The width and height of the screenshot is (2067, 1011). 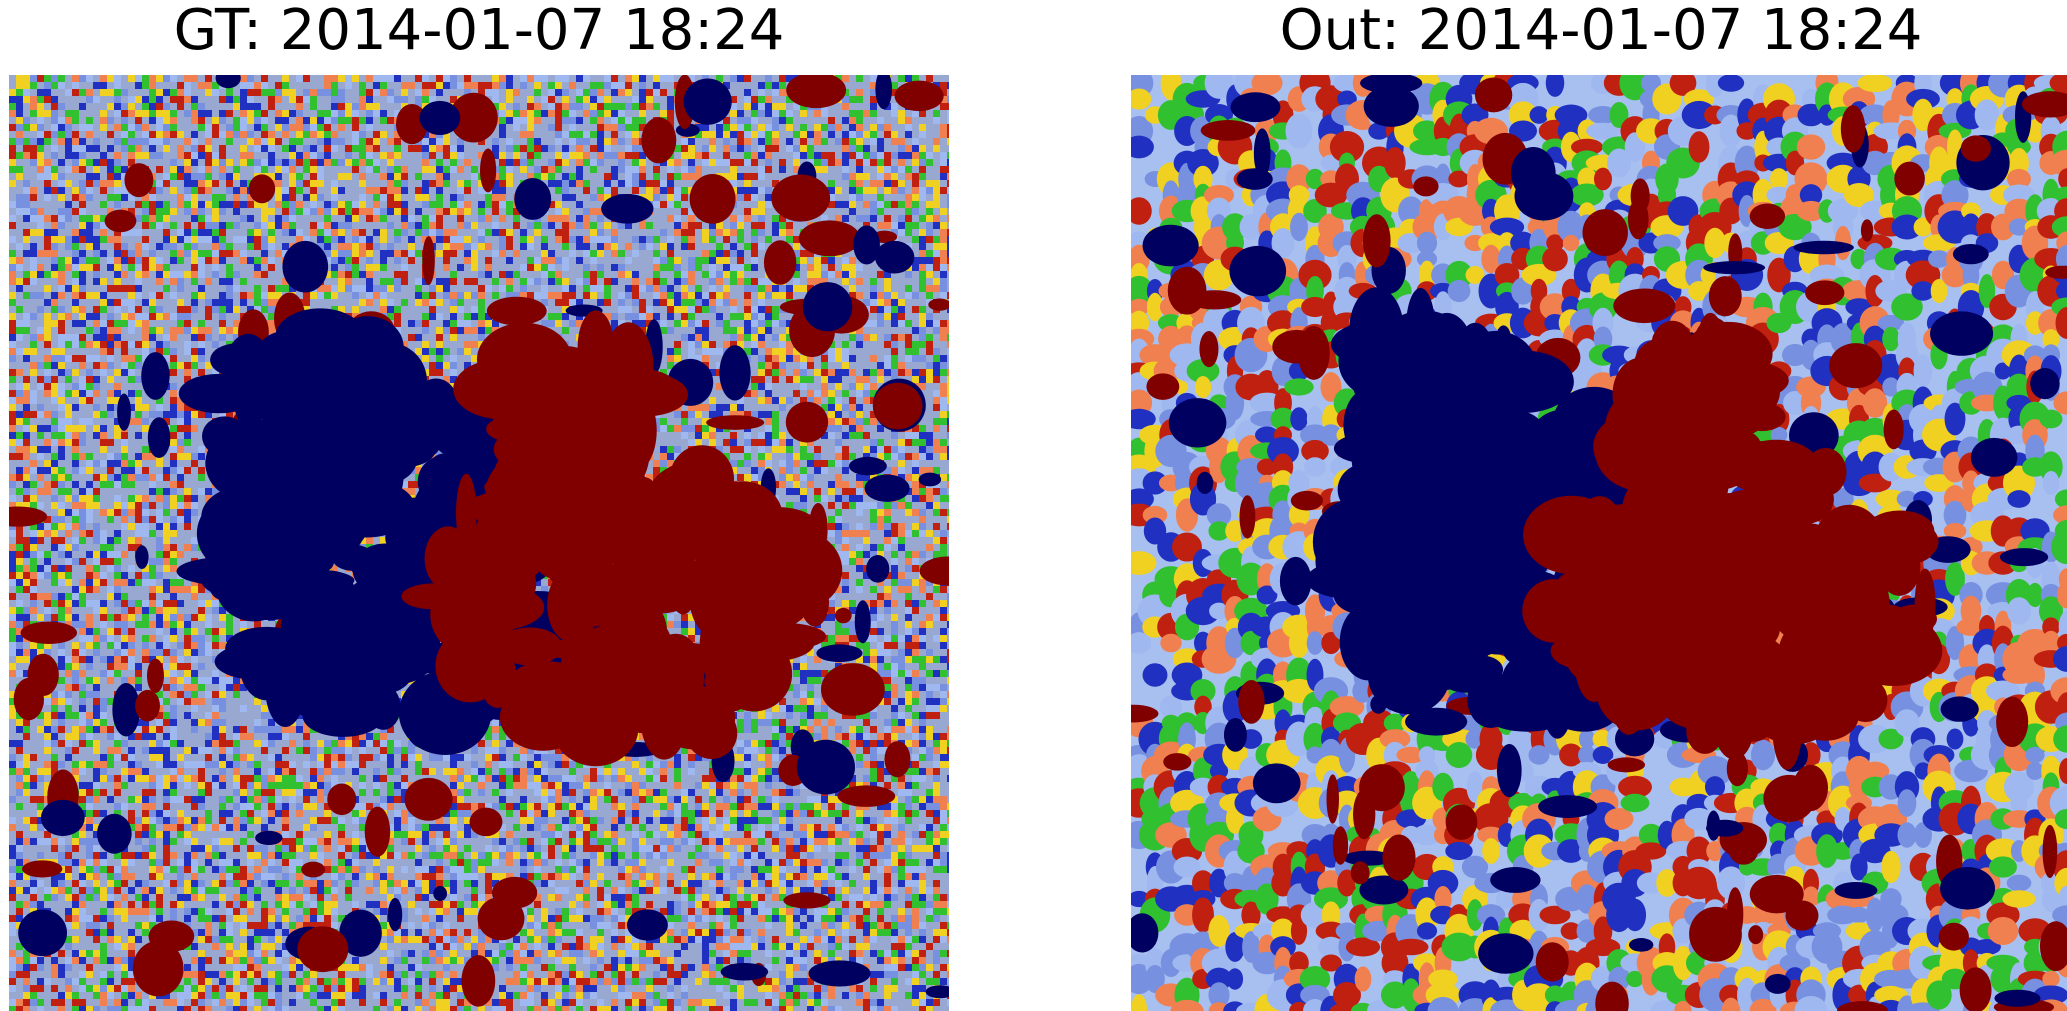 I want to click on panel-title-ground-truth: GT: 2014-01-07 18:24, so click(x=479, y=31).